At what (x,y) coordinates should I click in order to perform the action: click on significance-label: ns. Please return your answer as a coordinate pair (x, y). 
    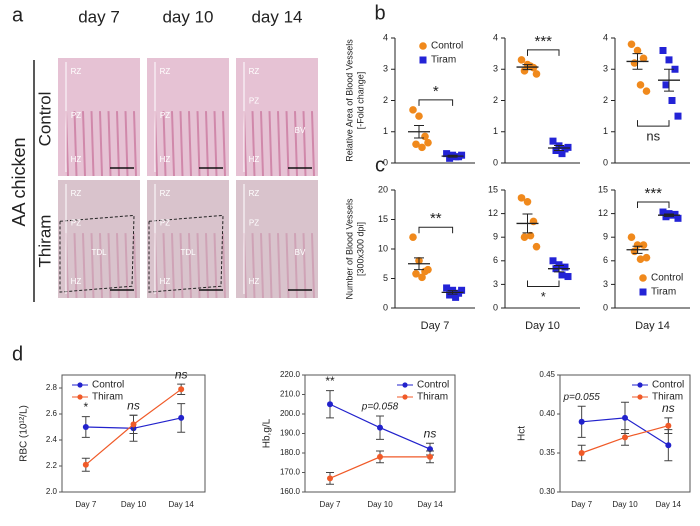
    Looking at the image, I should click on (653, 136).